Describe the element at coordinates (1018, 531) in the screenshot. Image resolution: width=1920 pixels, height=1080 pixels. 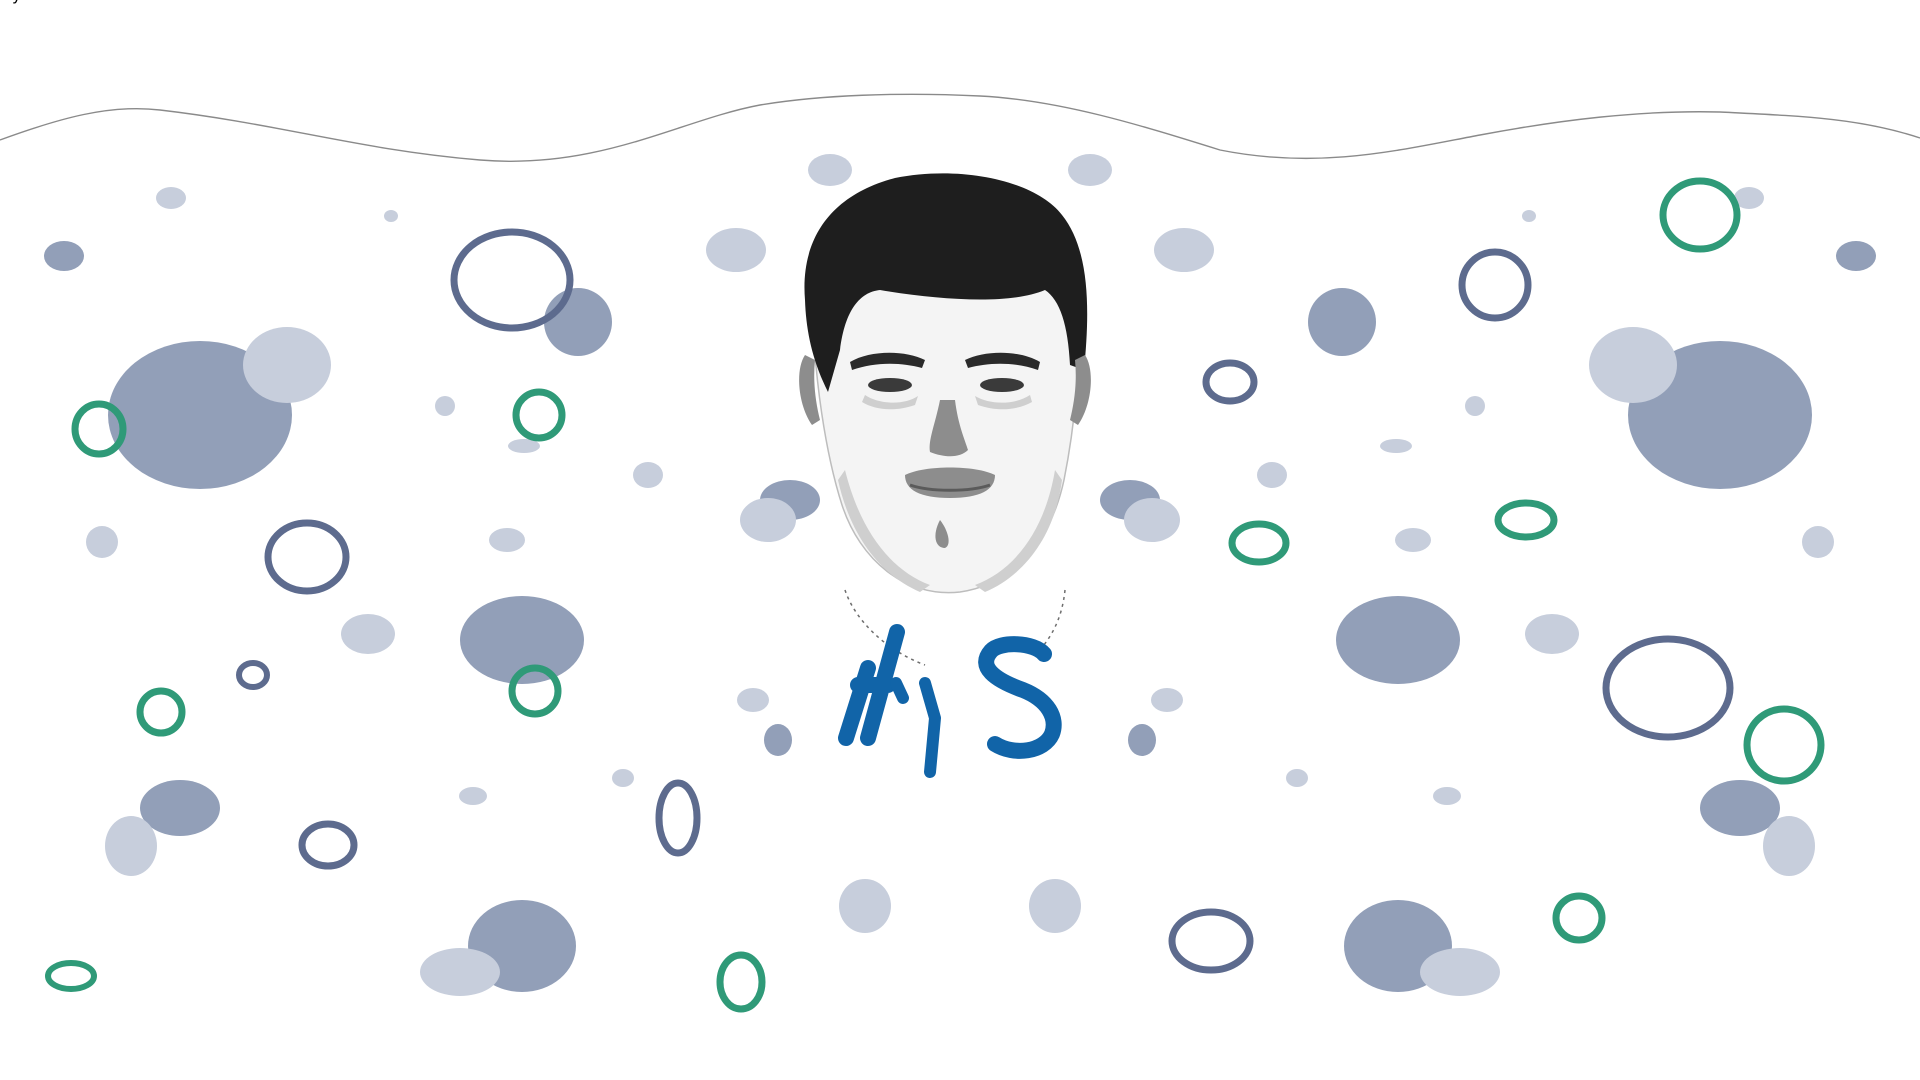
I see `portrait-jaw-shadow-right` at that location.